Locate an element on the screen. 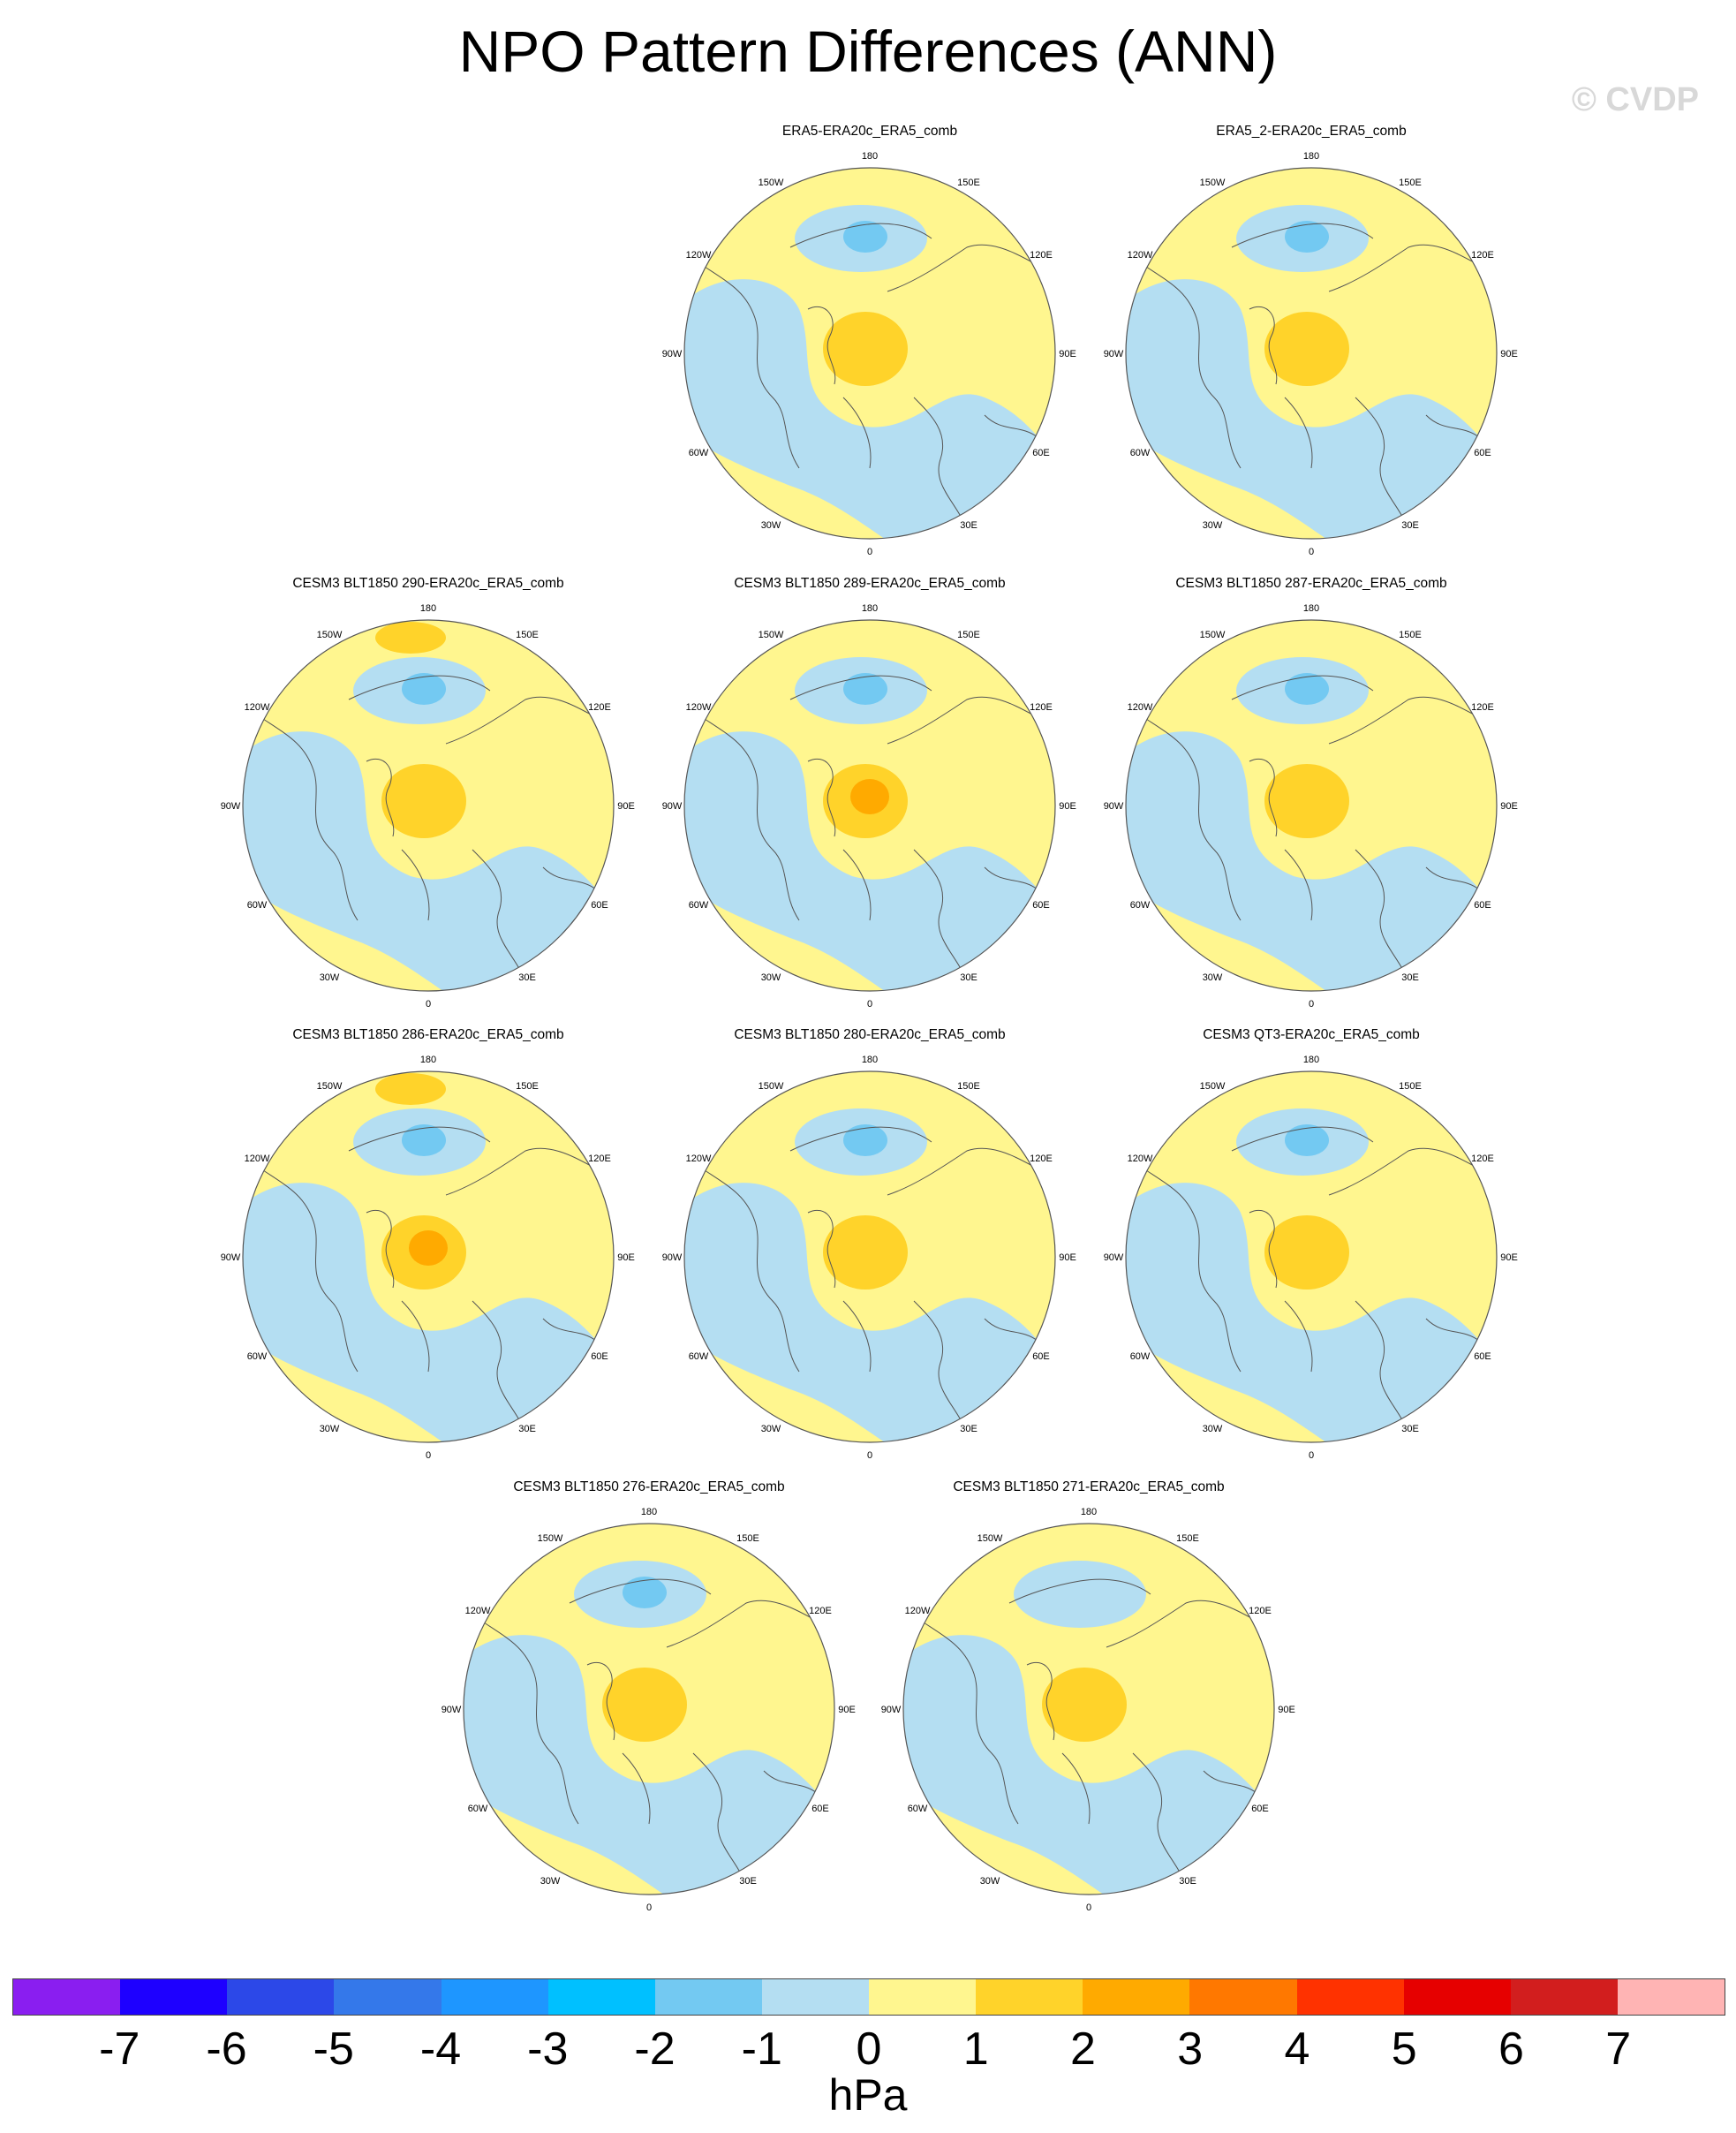  colorbar-tick-label: 2 is located at coordinates (1083, 2049).